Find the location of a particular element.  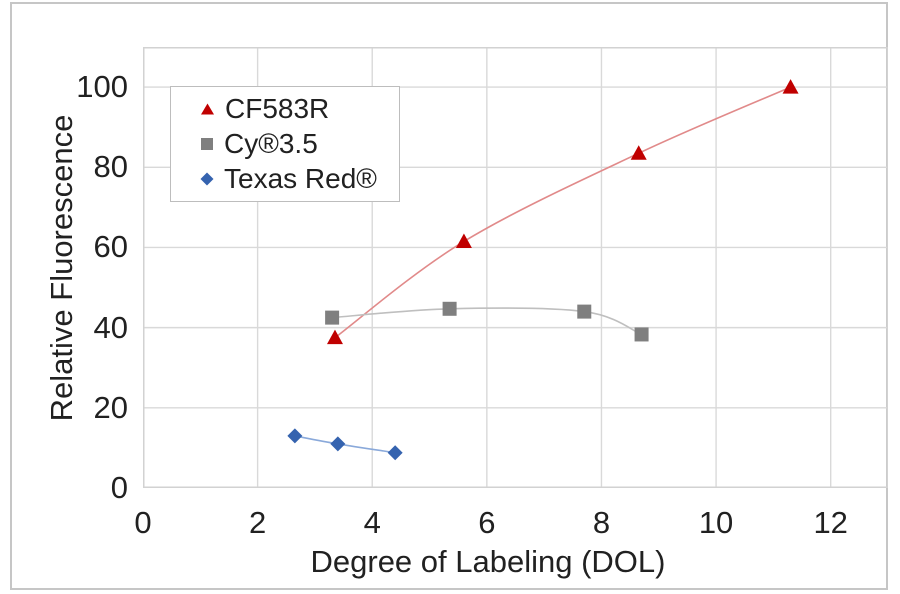

square-marker-icon is located at coordinates (207, 144).